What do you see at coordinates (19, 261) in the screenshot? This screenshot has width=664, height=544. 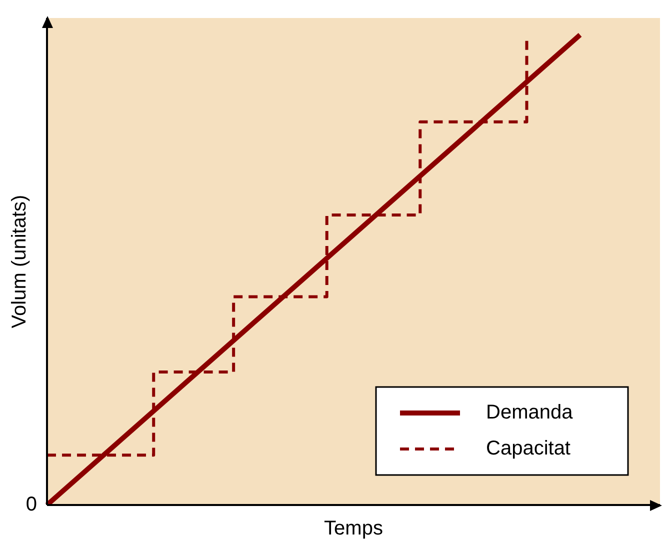 I see `y-axis-title: Volum (unitats)` at bounding box center [19, 261].